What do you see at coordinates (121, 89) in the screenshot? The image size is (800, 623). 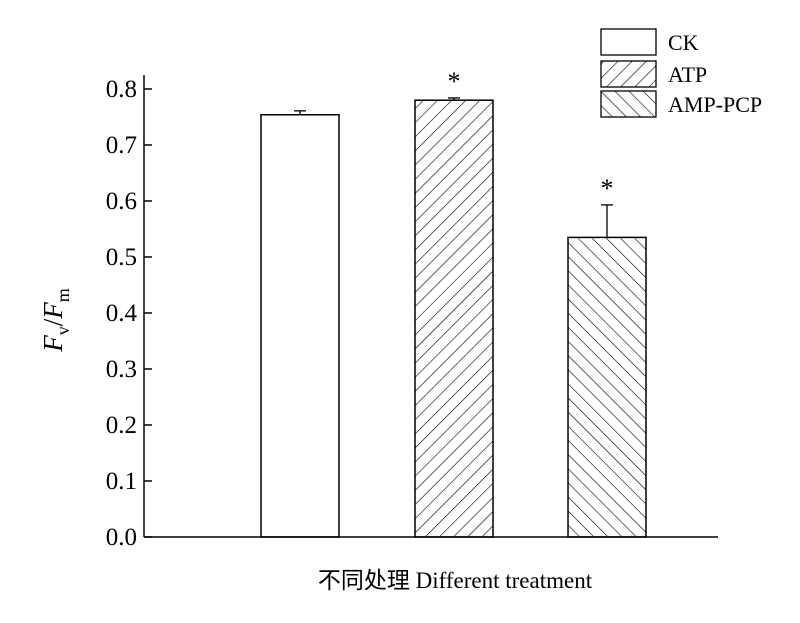 I see `y-tick-label: 0.8` at bounding box center [121, 89].